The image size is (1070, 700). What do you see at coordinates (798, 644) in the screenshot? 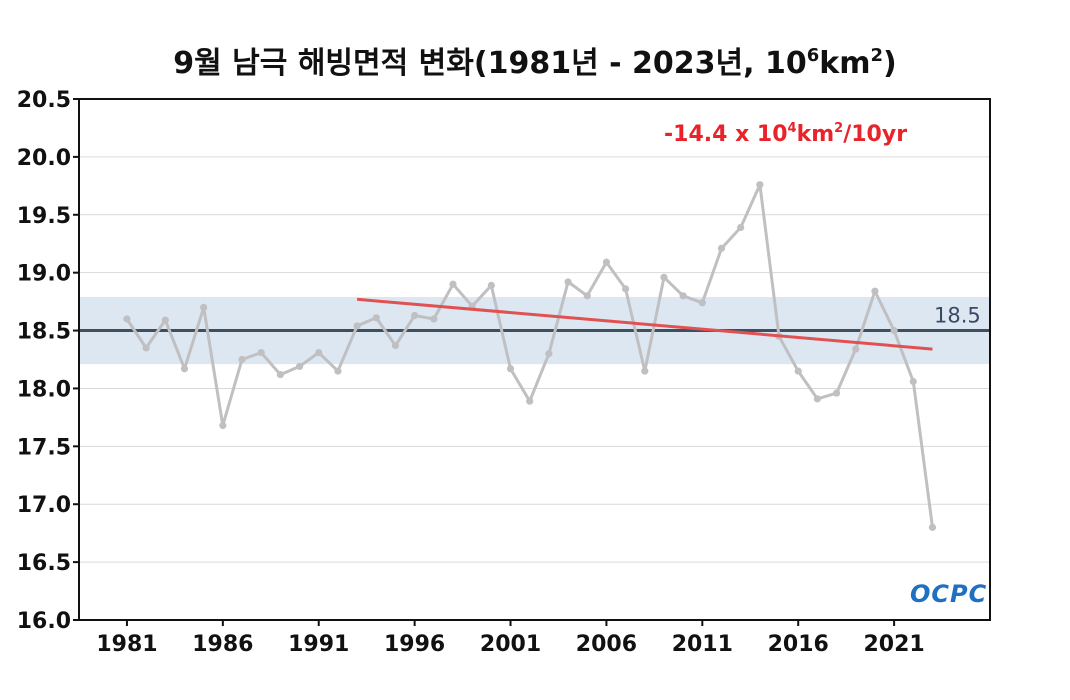
I see `x-tick-label: 2016` at bounding box center [798, 644].